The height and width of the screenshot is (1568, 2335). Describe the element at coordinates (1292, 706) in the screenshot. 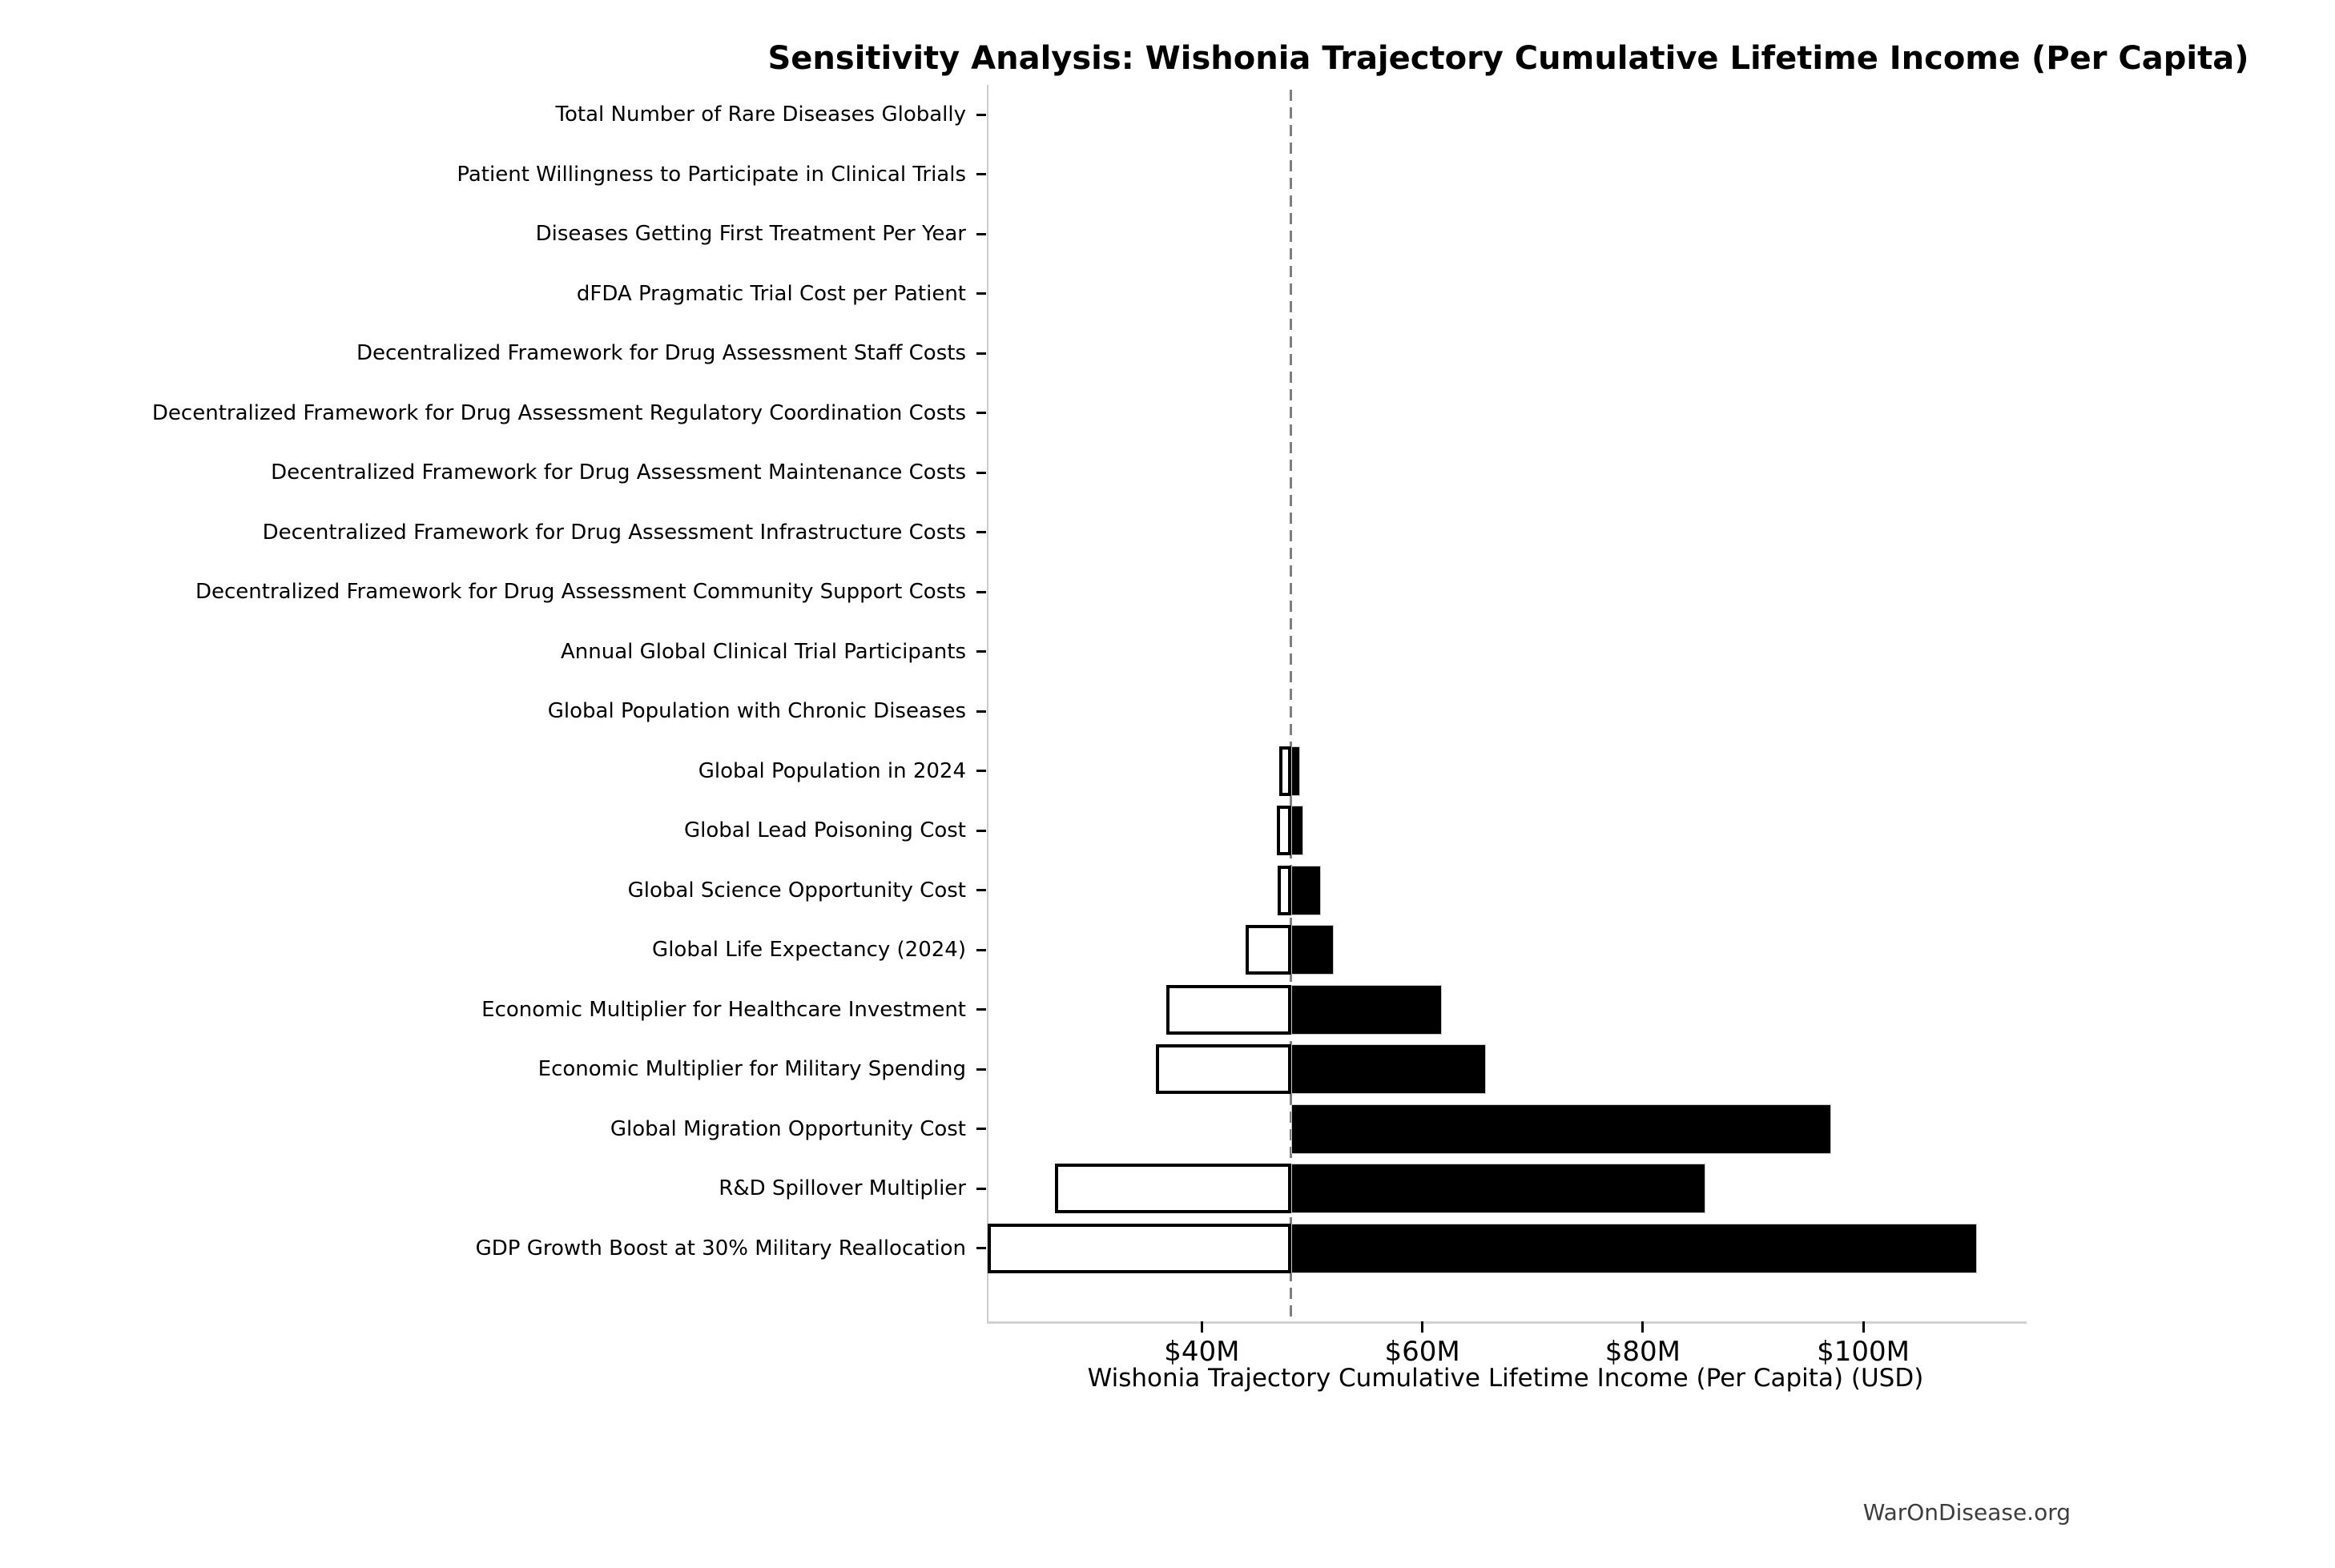

I see `baseline-dashed-line` at that location.